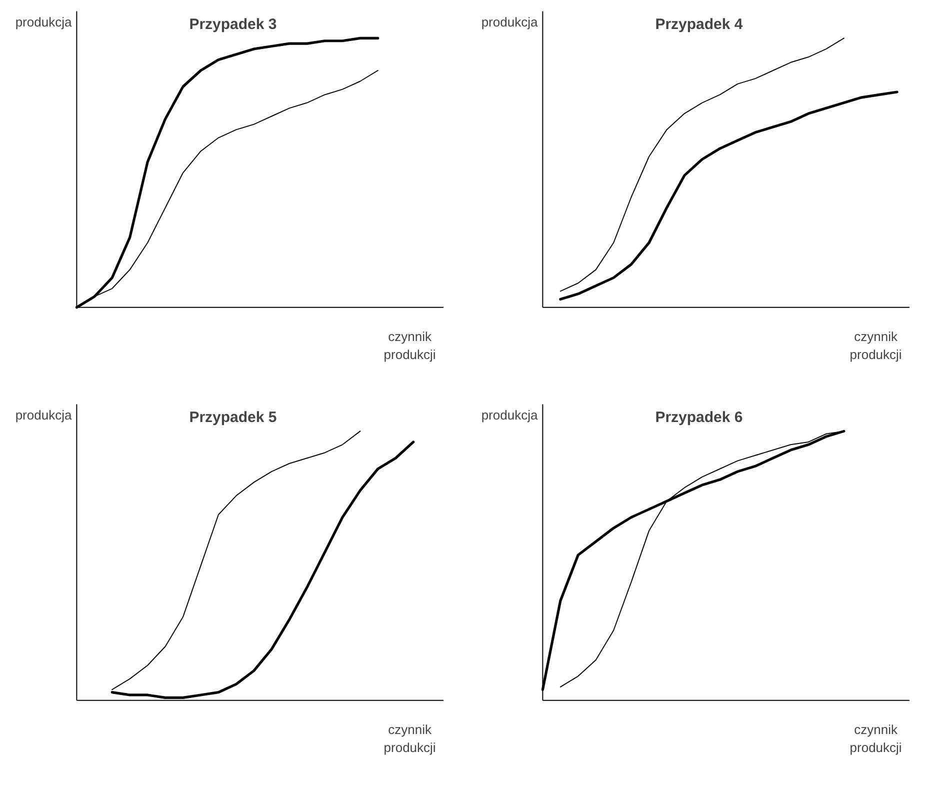 This screenshot has height=797, width=942. What do you see at coordinates (699, 417) in the screenshot?
I see `chart-title: Przypadek 6` at bounding box center [699, 417].